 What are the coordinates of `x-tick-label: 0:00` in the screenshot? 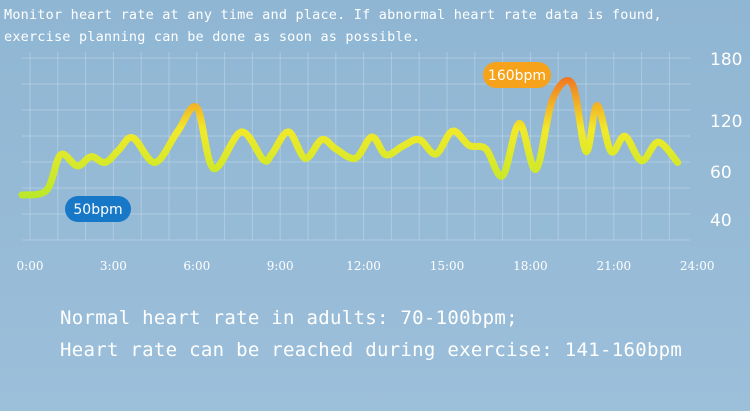 It's located at (30, 266).